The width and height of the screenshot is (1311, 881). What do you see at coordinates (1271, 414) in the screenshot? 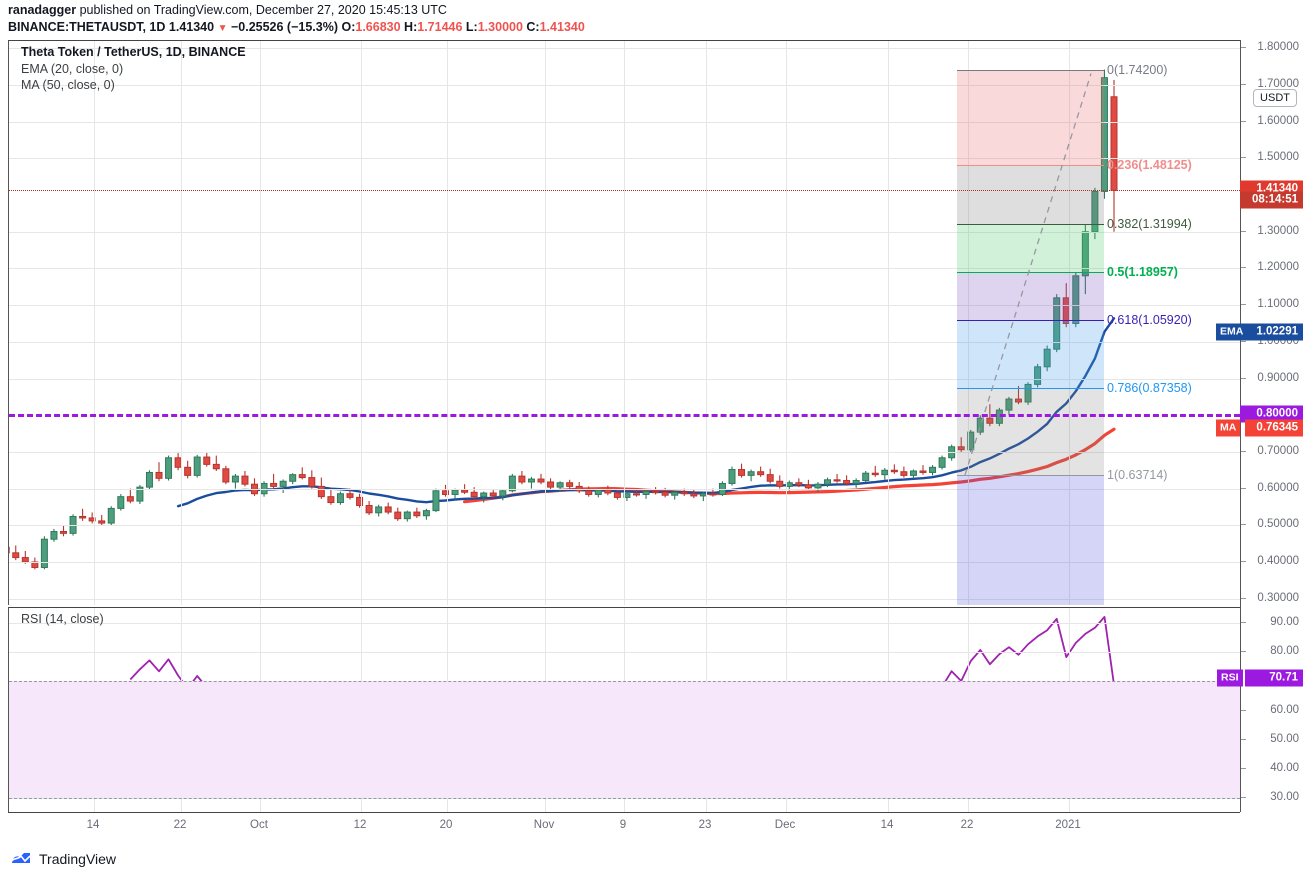
I see `horizontal-line-badge: 0.80000` at bounding box center [1271, 414].